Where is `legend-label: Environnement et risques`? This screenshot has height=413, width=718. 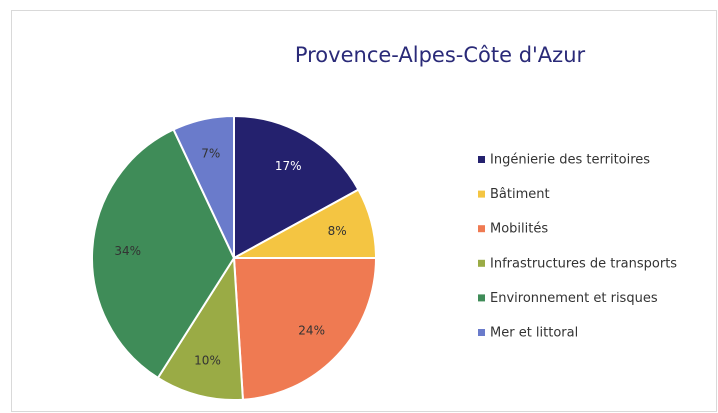 legend-label: Environnement et risques is located at coordinates (574, 298).